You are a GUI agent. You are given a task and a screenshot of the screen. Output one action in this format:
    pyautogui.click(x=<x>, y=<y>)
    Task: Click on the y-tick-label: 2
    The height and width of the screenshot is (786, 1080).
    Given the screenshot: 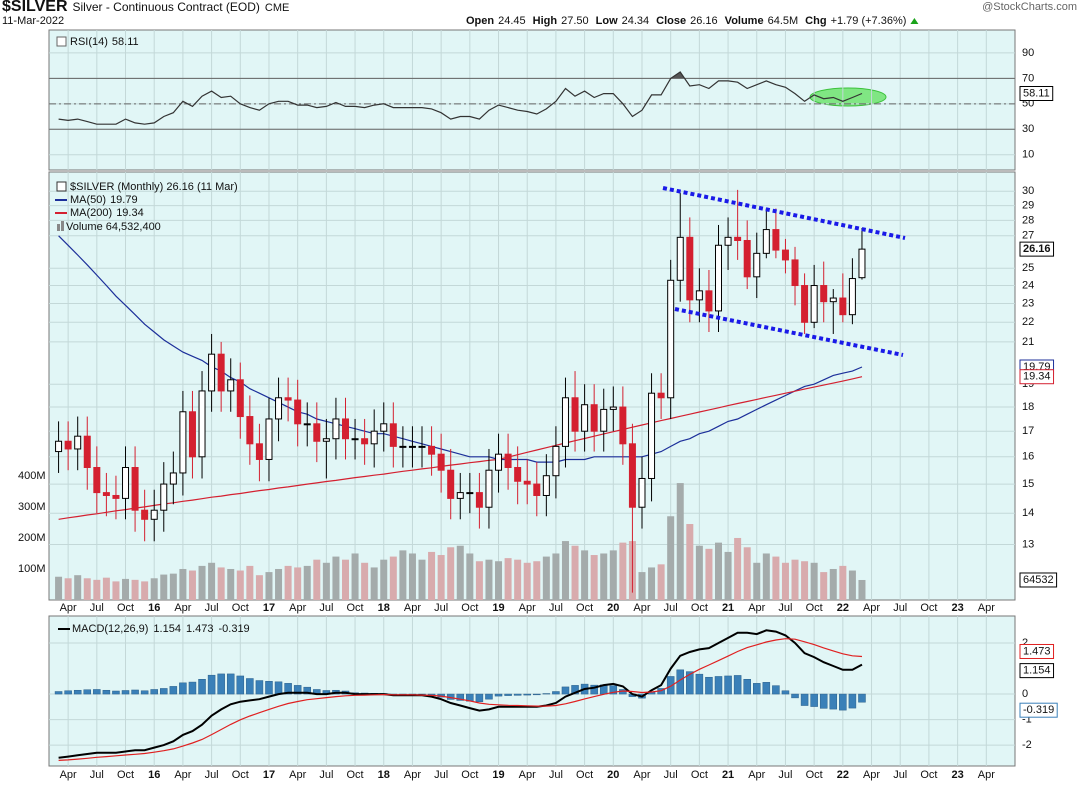 What is the action you would take?
    pyautogui.click(x=1025, y=643)
    